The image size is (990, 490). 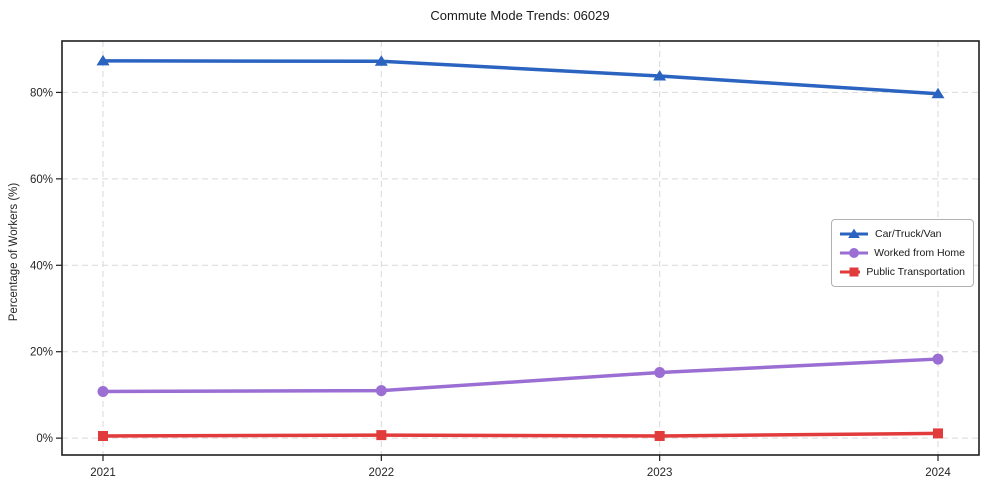 I want to click on legend-item-car-truck-van: Car/Truck/Van, so click(x=902, y=234).